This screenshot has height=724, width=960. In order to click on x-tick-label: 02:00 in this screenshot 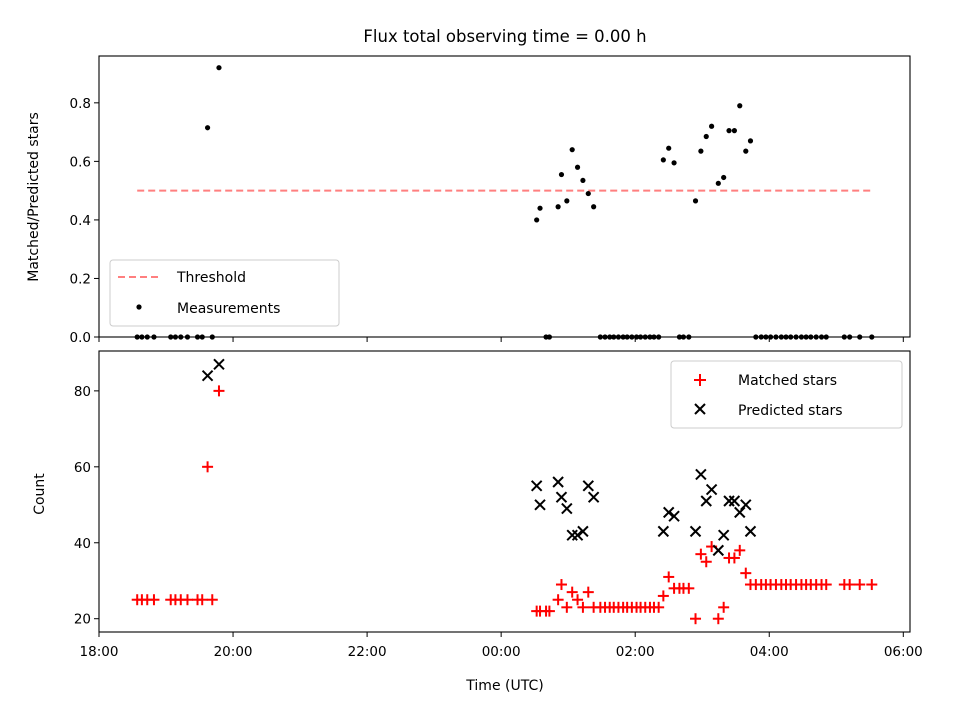, I will do `click(635, 652)`.